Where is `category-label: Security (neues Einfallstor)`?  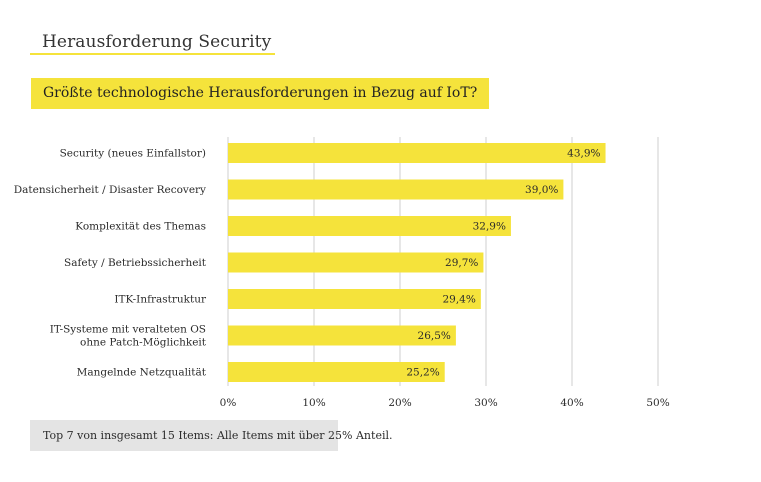 category-label: Security (neues Einfallstor) is located at coordinates (133, 154).